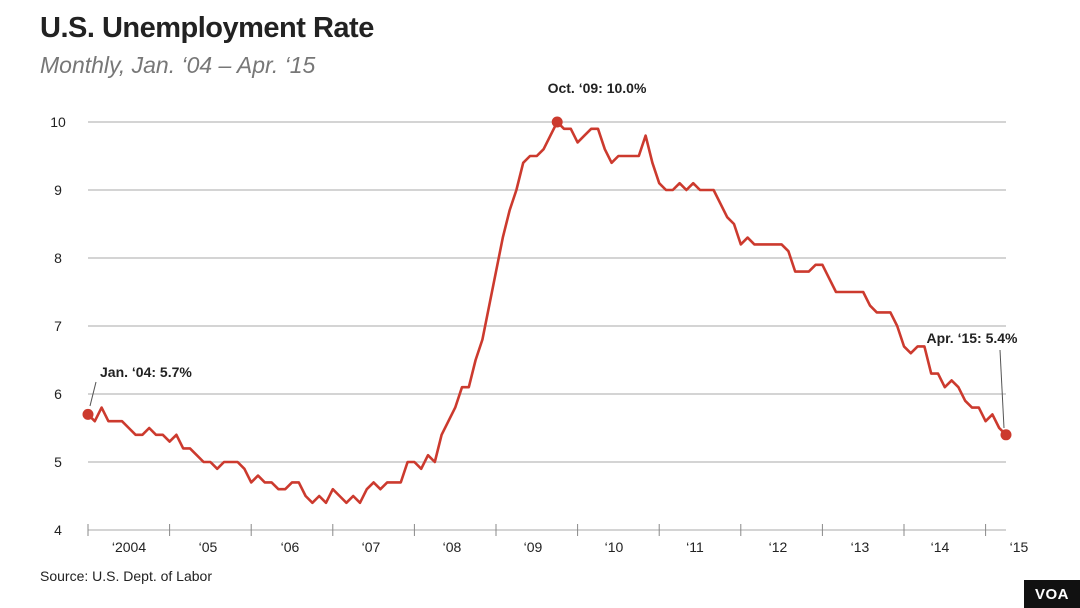 The image size is (1080, 608). What do you see at coordinates (178, 65) in the screenshot?
I see `chart-subtitle: Monthly, Jan. ‘04 – Apr. ‘15` at bounding box center [178, 65].